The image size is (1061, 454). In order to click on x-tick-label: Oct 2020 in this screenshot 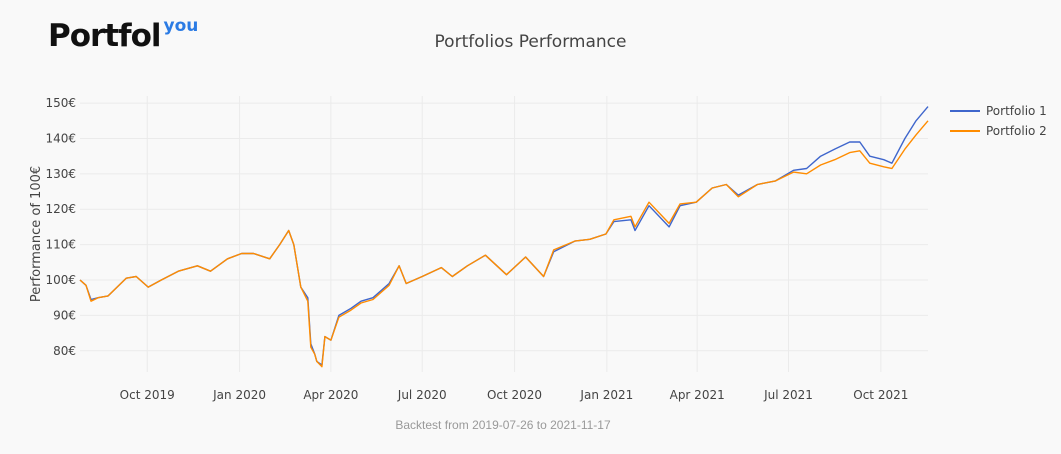, I will do `click(514, 395)`.